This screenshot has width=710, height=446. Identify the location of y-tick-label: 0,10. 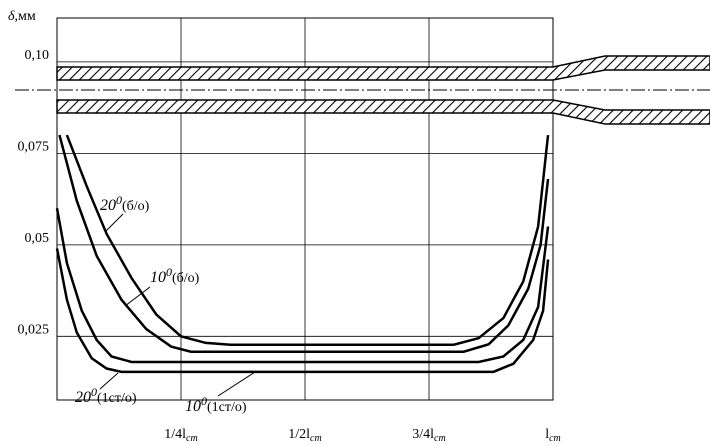
(37, 55).